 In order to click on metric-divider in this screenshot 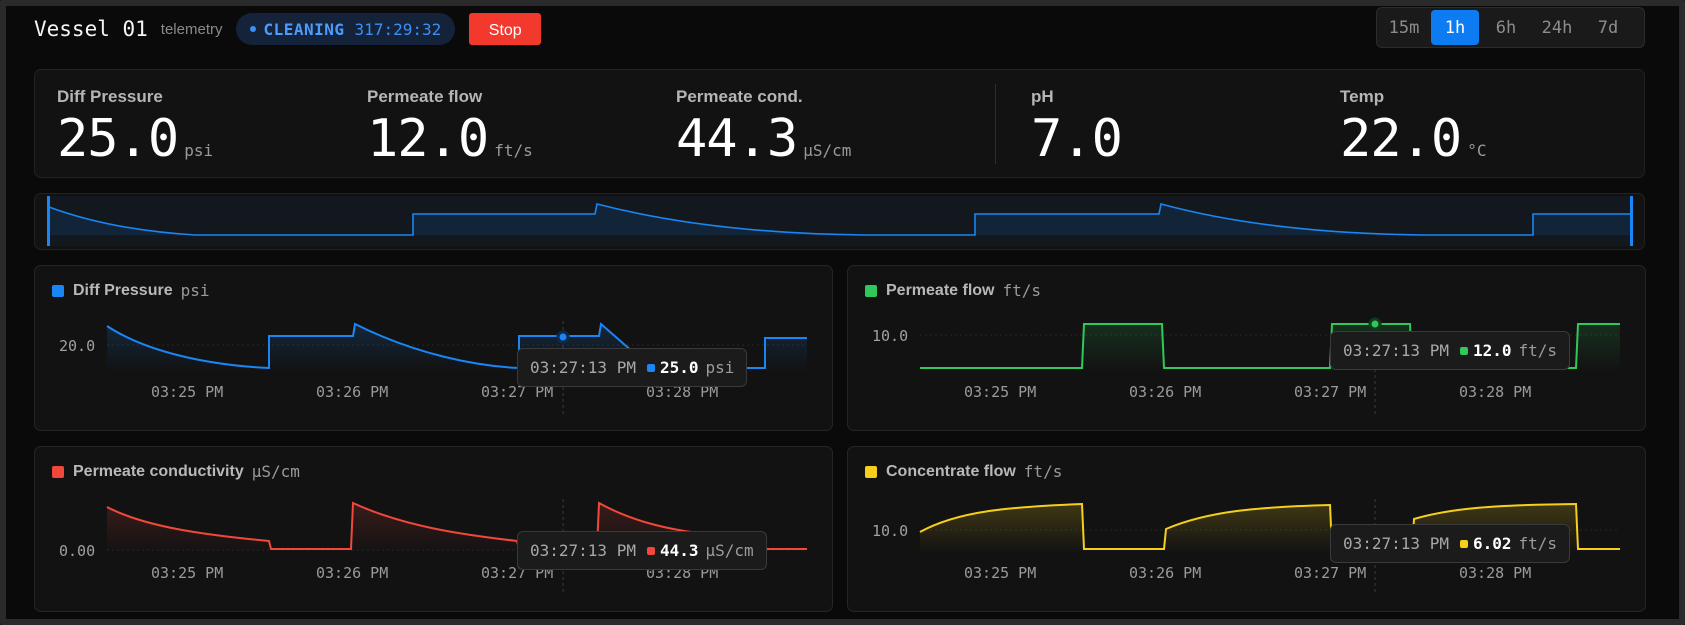, I will do `click(995, 124)`.